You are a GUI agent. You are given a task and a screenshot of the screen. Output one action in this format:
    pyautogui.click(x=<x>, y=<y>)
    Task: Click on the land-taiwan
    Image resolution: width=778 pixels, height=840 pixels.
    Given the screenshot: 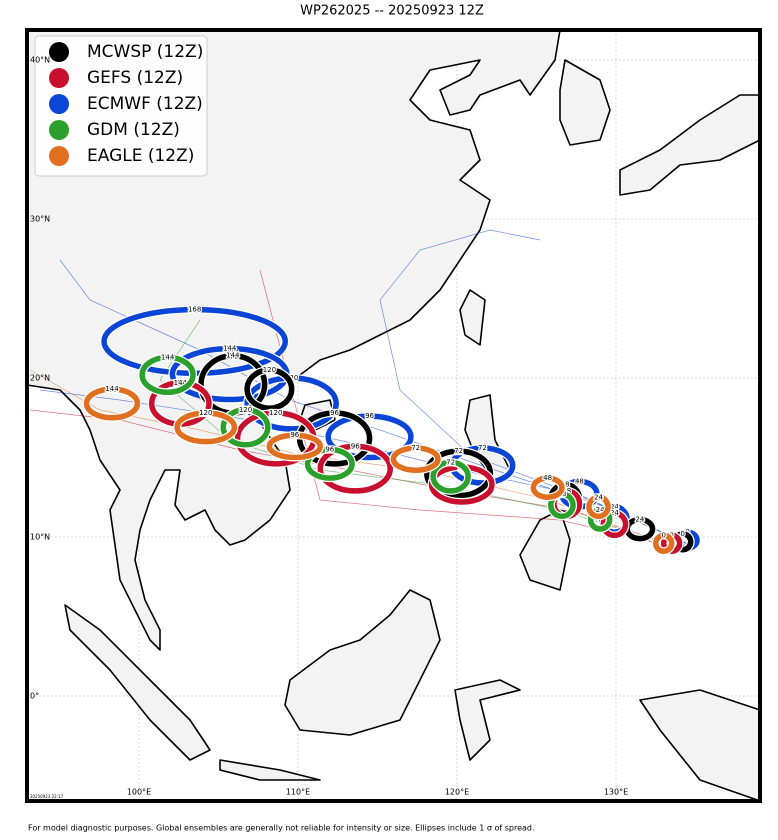 What is the action you would take?
    pyautogui.click(x=472, y=317)
    